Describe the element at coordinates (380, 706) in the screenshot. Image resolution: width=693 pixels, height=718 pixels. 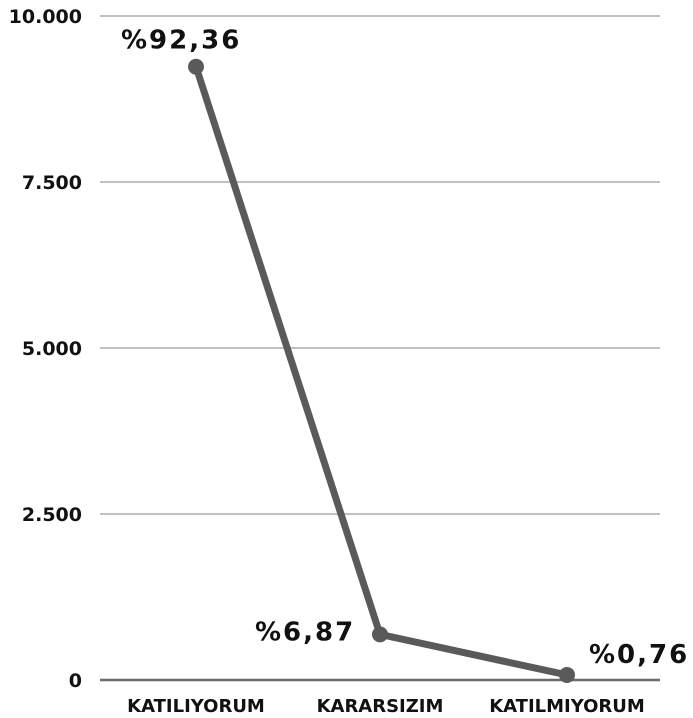
I see `x-tick-label-1: KARARSIZIM` at that location.